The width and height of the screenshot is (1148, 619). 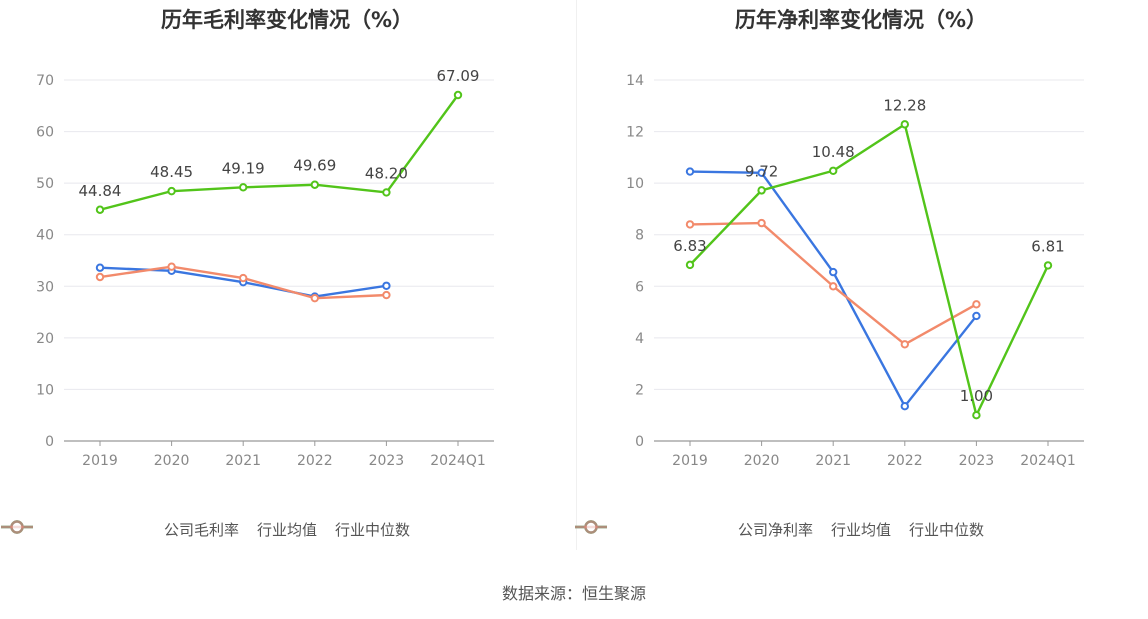 What do you see at coordinates (694, 529) in the screenshot?
I see `legend-item-company: 公司净利率` at bounding box center [694, 529].